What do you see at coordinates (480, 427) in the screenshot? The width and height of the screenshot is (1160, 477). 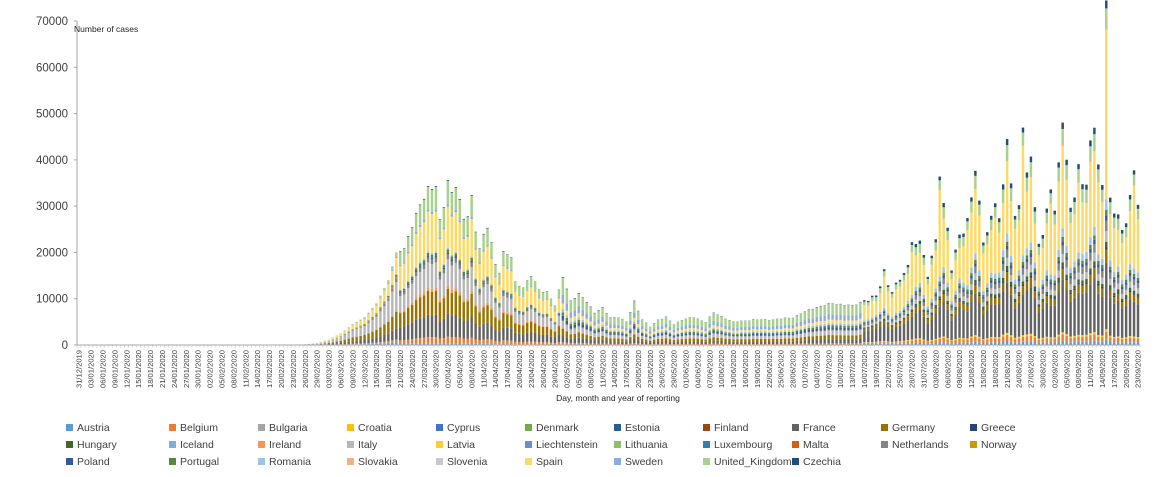 I see `legend-item: Cyprus` at bounding box center [480, 427].